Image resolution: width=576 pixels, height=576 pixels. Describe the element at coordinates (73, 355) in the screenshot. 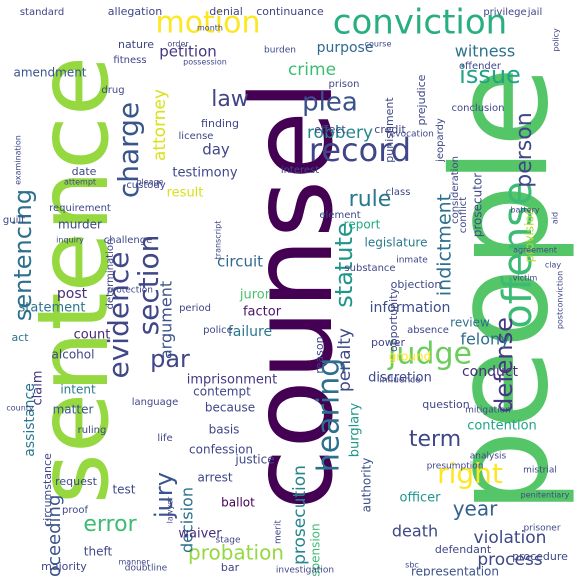

I see `cloud-word: alcohol` at that location.